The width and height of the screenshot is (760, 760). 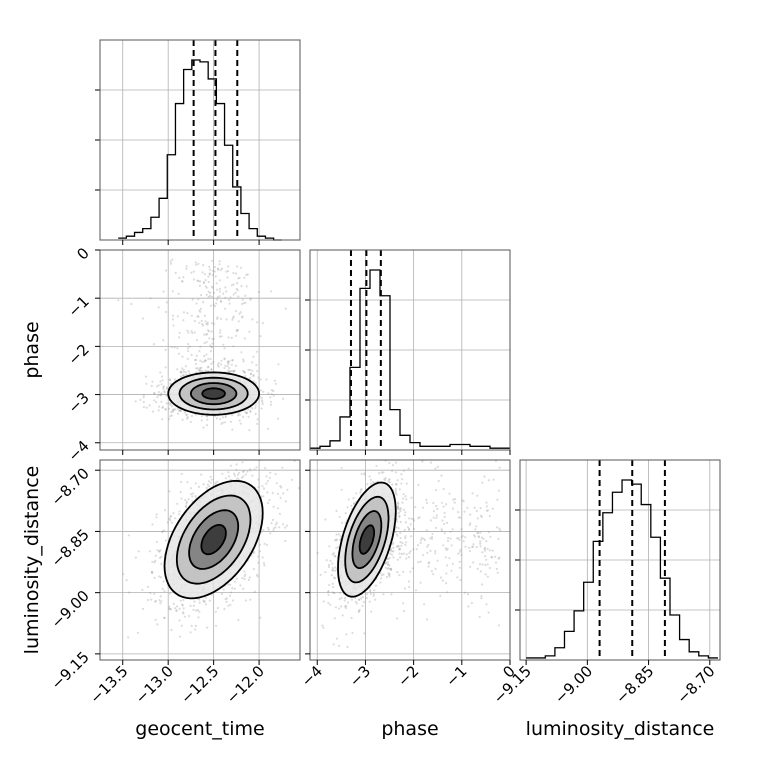 I want to click on x-tick-label: −9.00, so click(x=573, y=684).